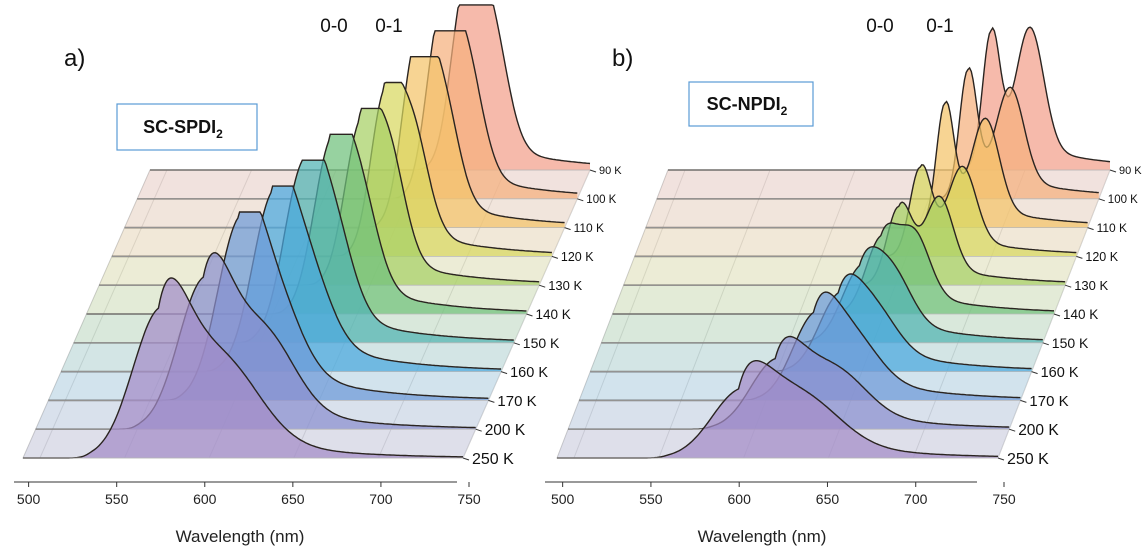  Describe the element at coordinates (117, 499) in the screenshot. I see `panel-a-x-tick-label: 550` at that location.